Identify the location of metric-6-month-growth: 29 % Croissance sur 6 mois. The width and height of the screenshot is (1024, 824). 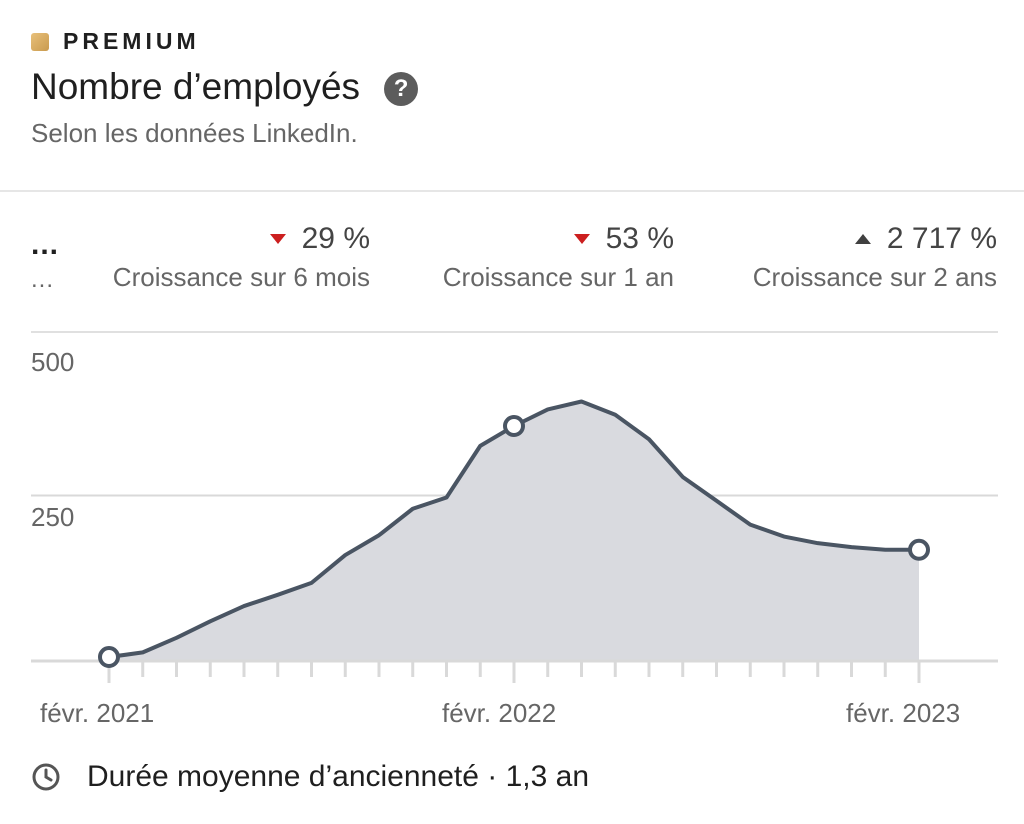
(241, 257).